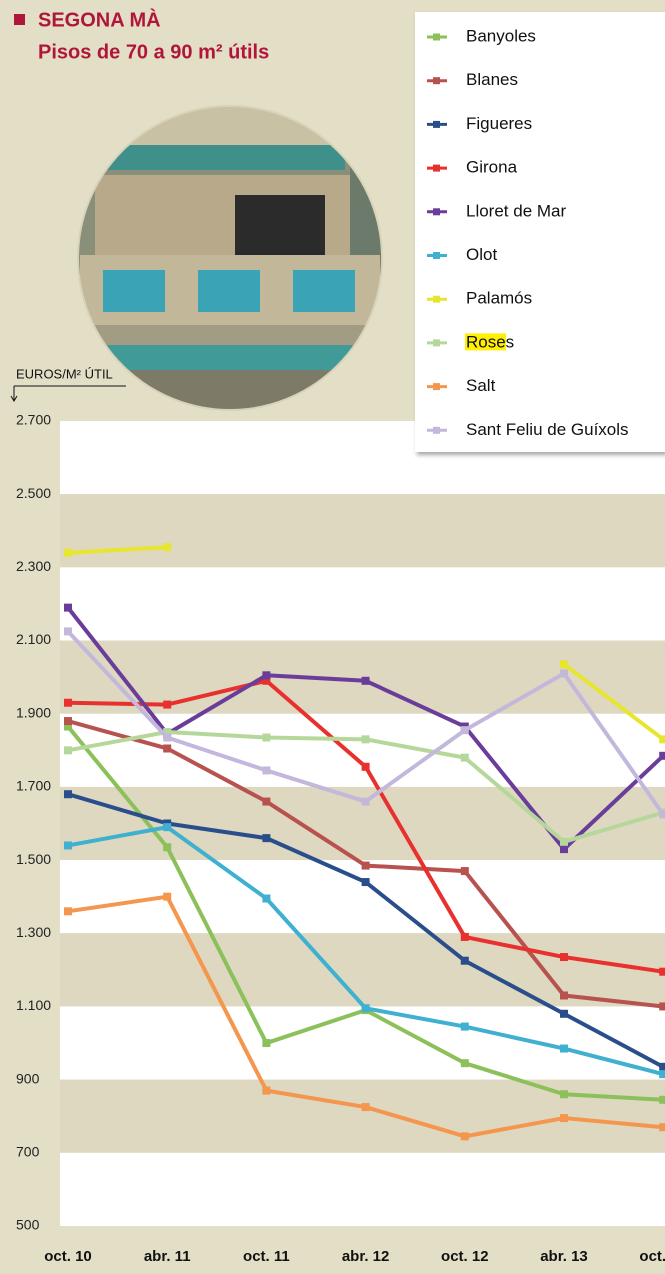 The image size is (665, 1274). I want to click on legend-label: Girona, so click(492, 167).